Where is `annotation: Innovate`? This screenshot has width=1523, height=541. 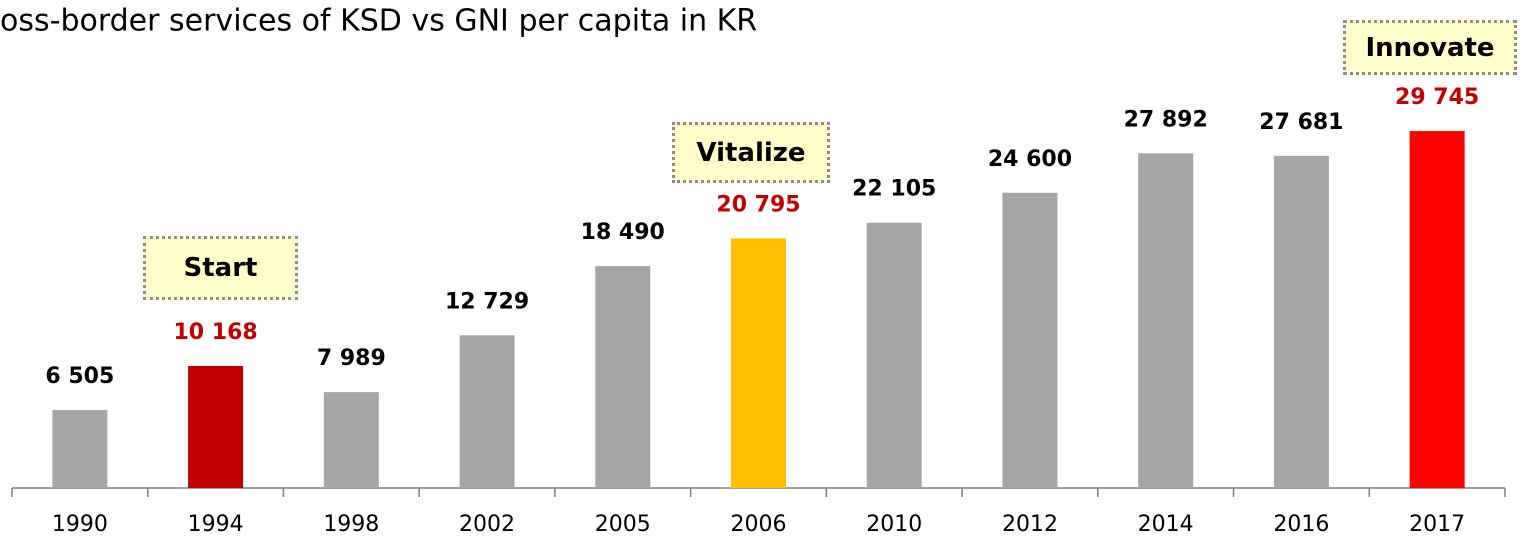
annotation: Innovate is located at coordinates (1430, 47).